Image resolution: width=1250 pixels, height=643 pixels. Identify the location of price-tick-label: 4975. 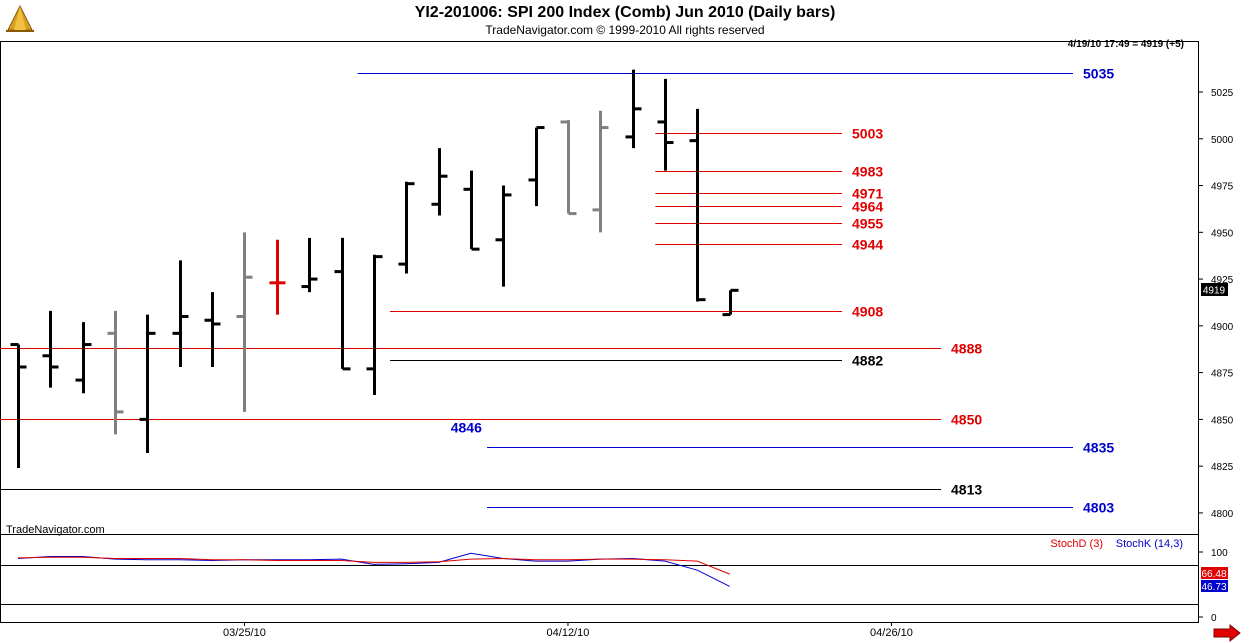
(1222, 187).